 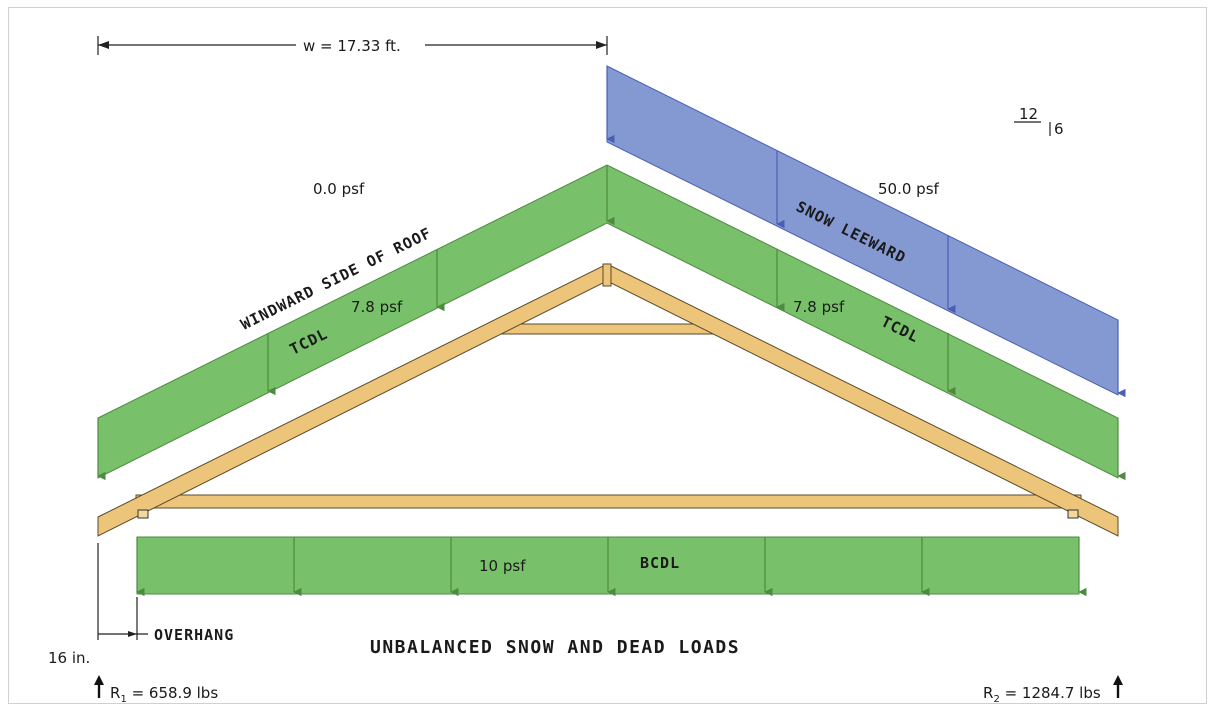 What do you see at coordinates (909, 189) in the screenshot?
I see `leeward-snow-load-value: 50.0 psf` at bounding box center [909, 189].